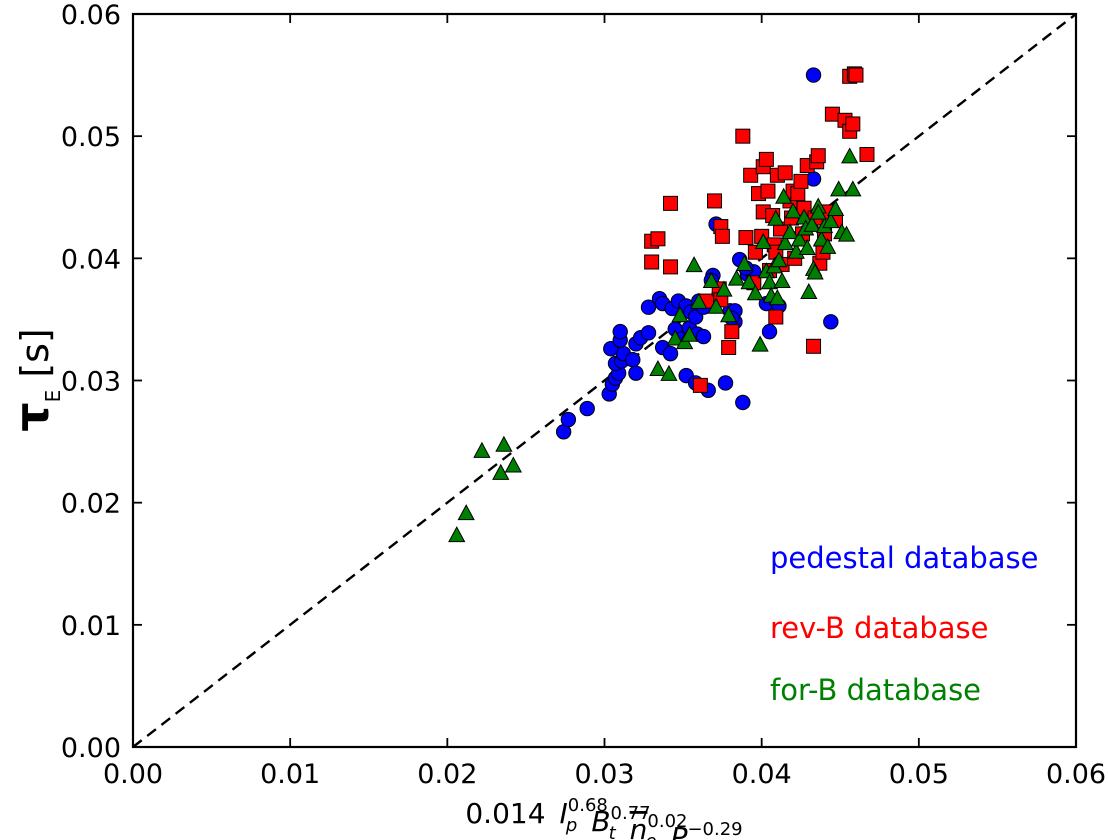 The image size is (1108, 840). I want to click on y-tick-label: 0.06, so click(91, 15).